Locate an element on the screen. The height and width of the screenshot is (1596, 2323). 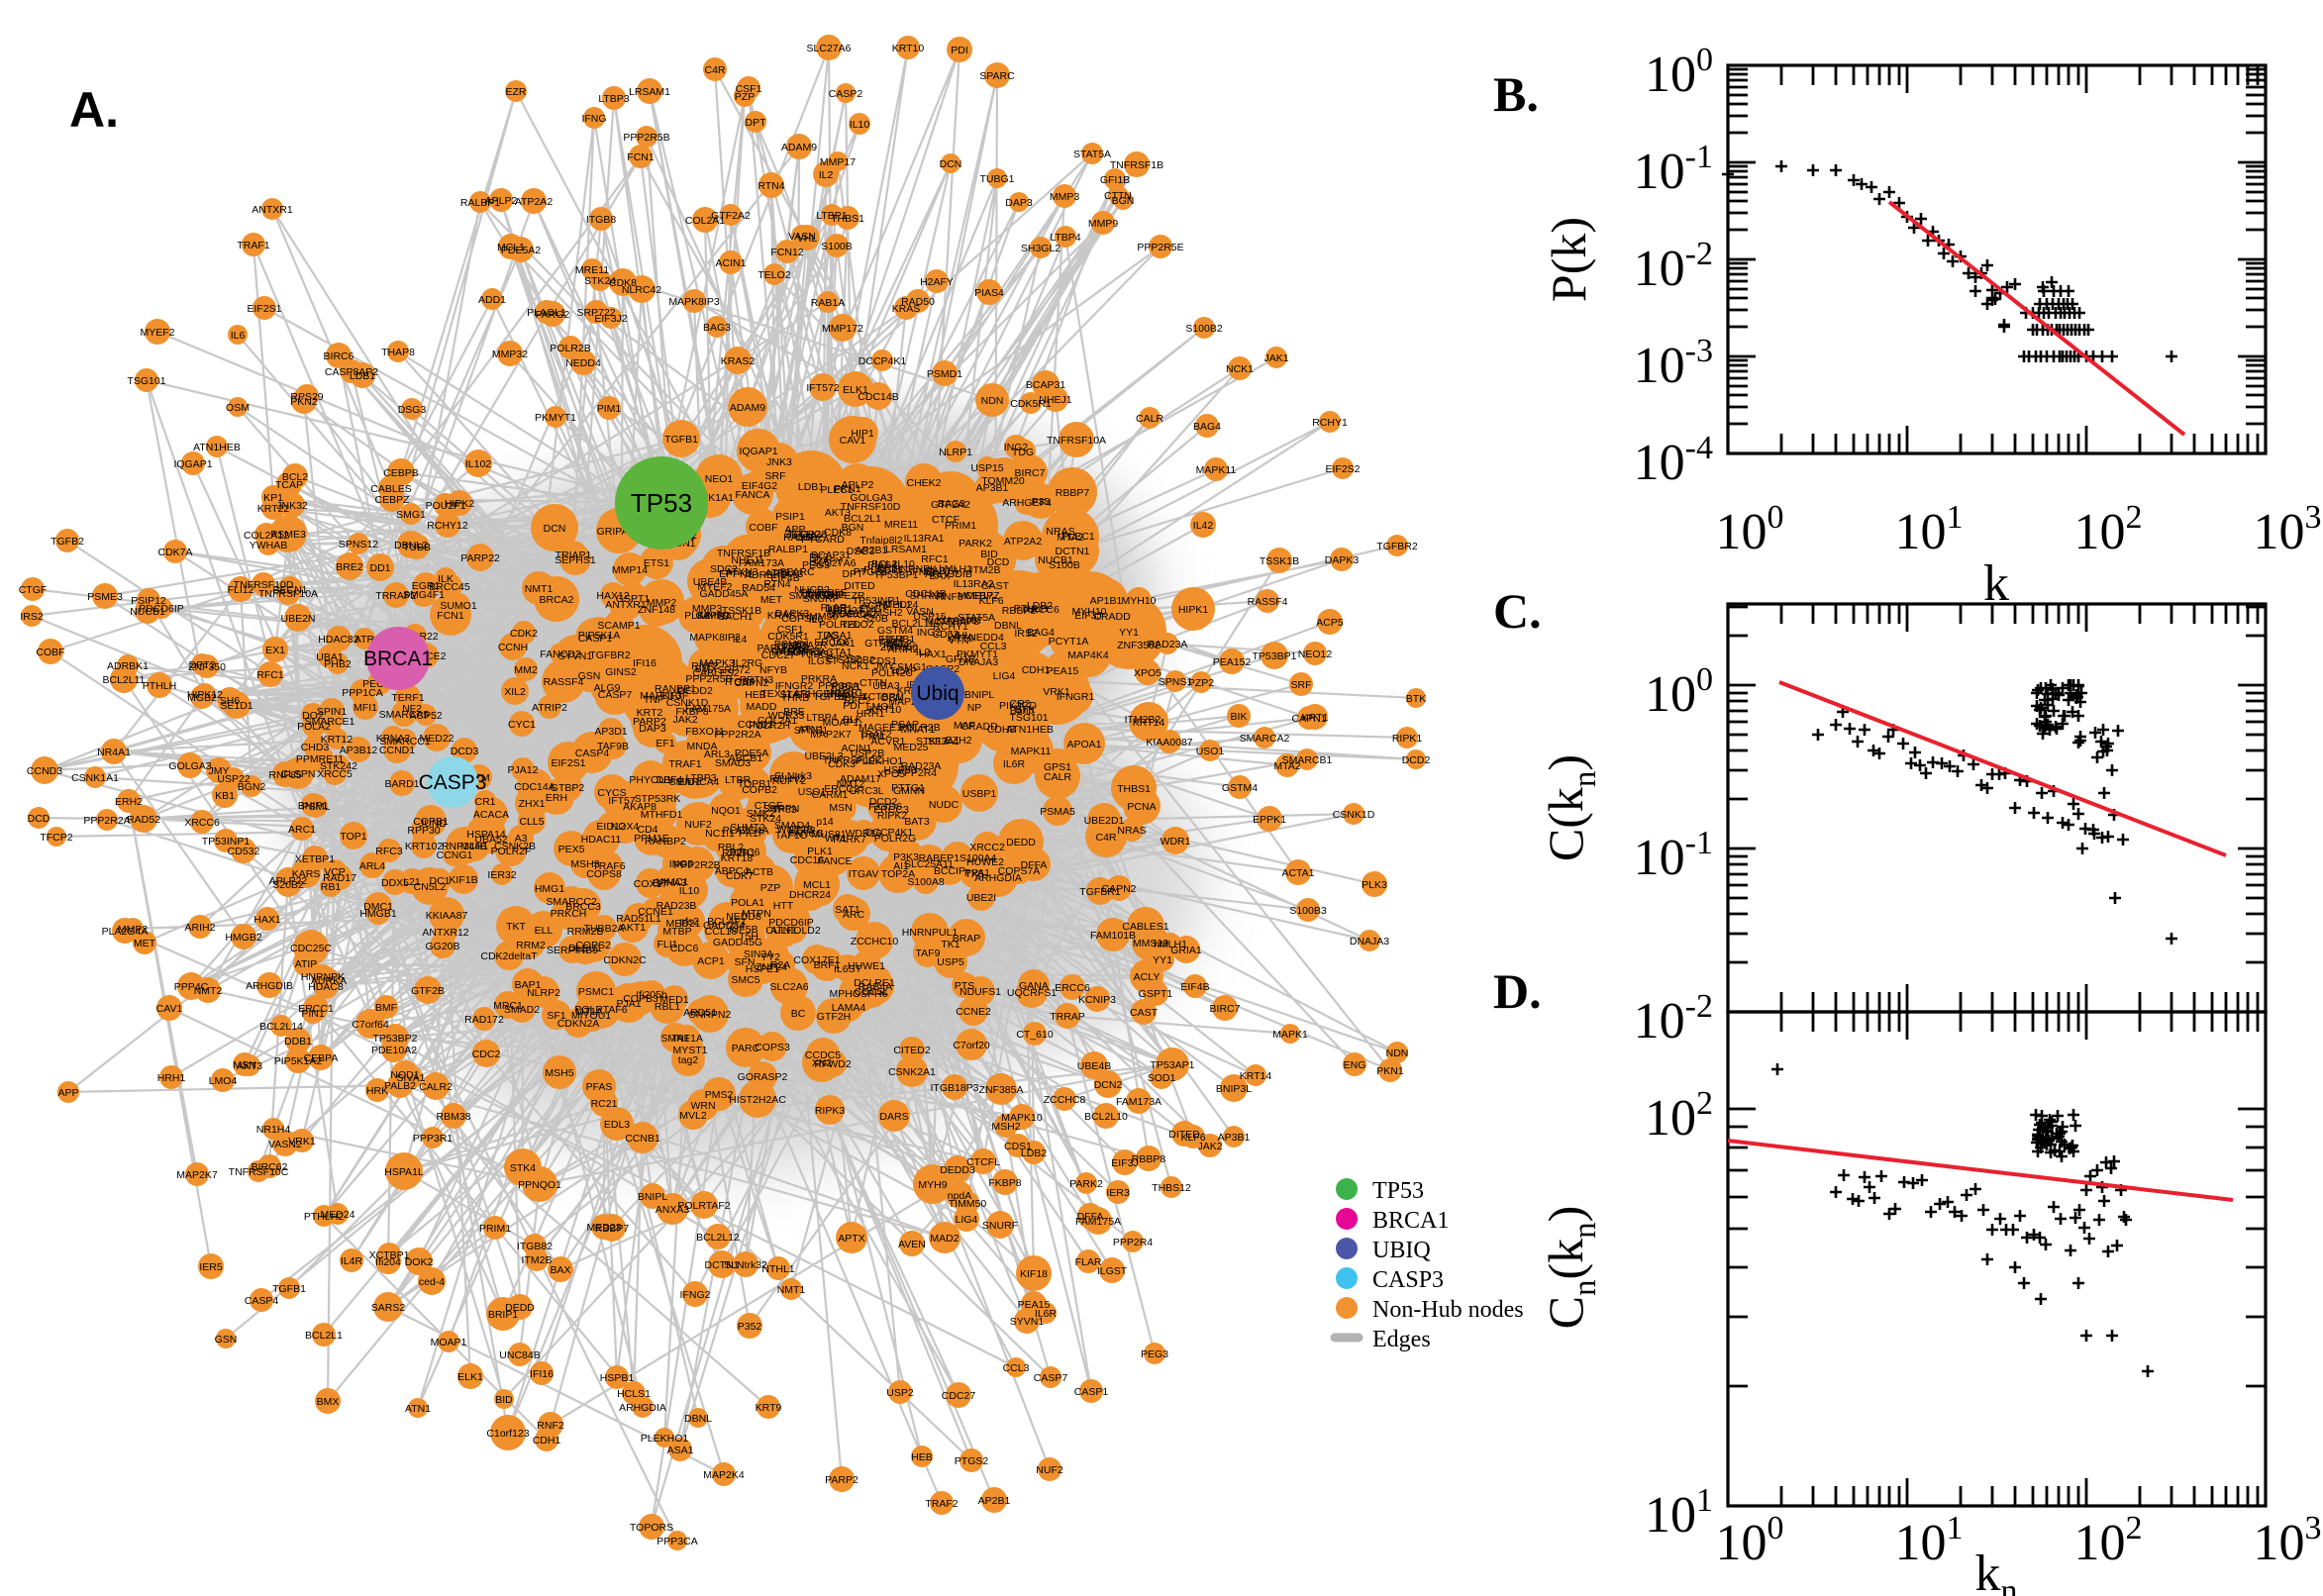
svg-text: PDE5A2 is located at coordinates (521, 250).